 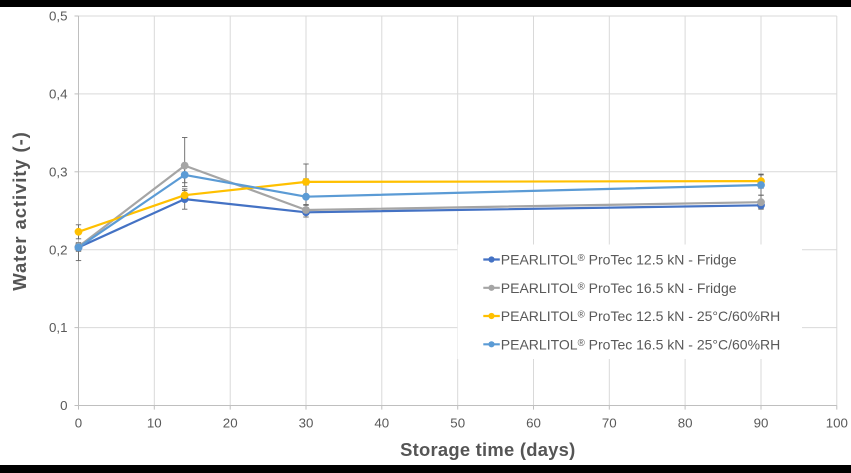 I want to click on svg-text: 0,3, so click(x=58, y=171).